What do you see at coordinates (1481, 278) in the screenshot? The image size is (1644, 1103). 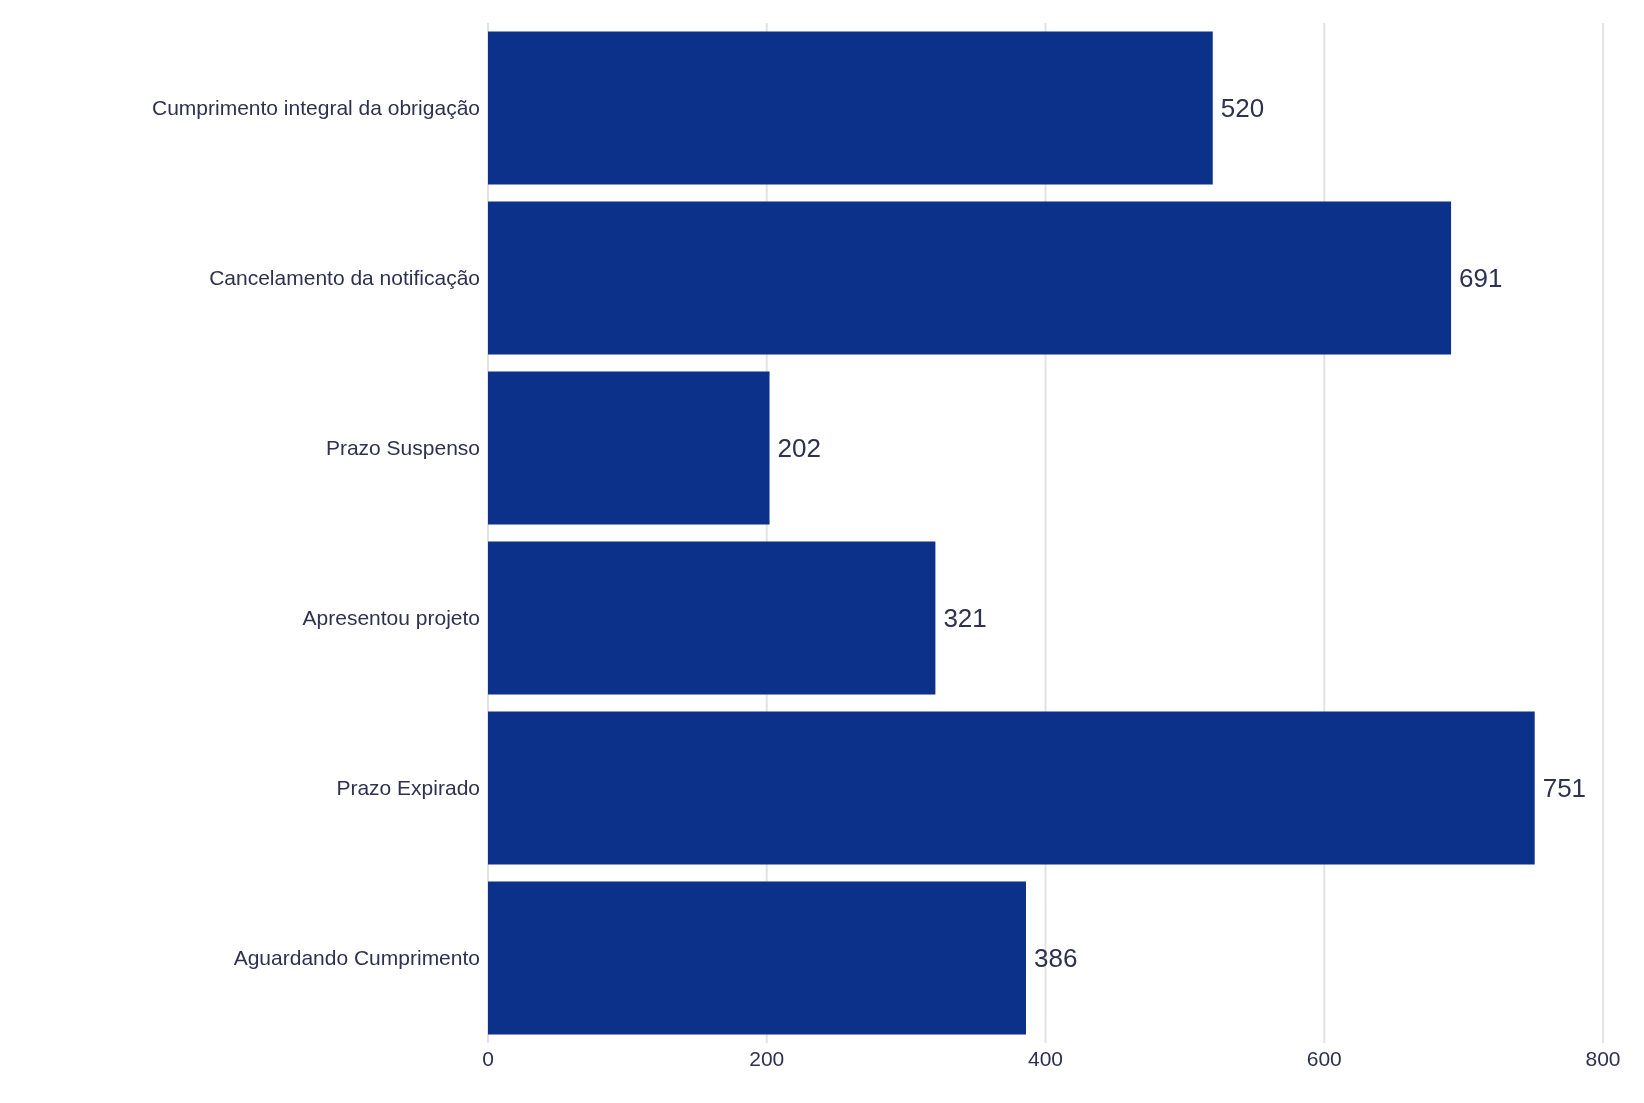 I see `data-label: 691` at bounding box center [1481, 278].